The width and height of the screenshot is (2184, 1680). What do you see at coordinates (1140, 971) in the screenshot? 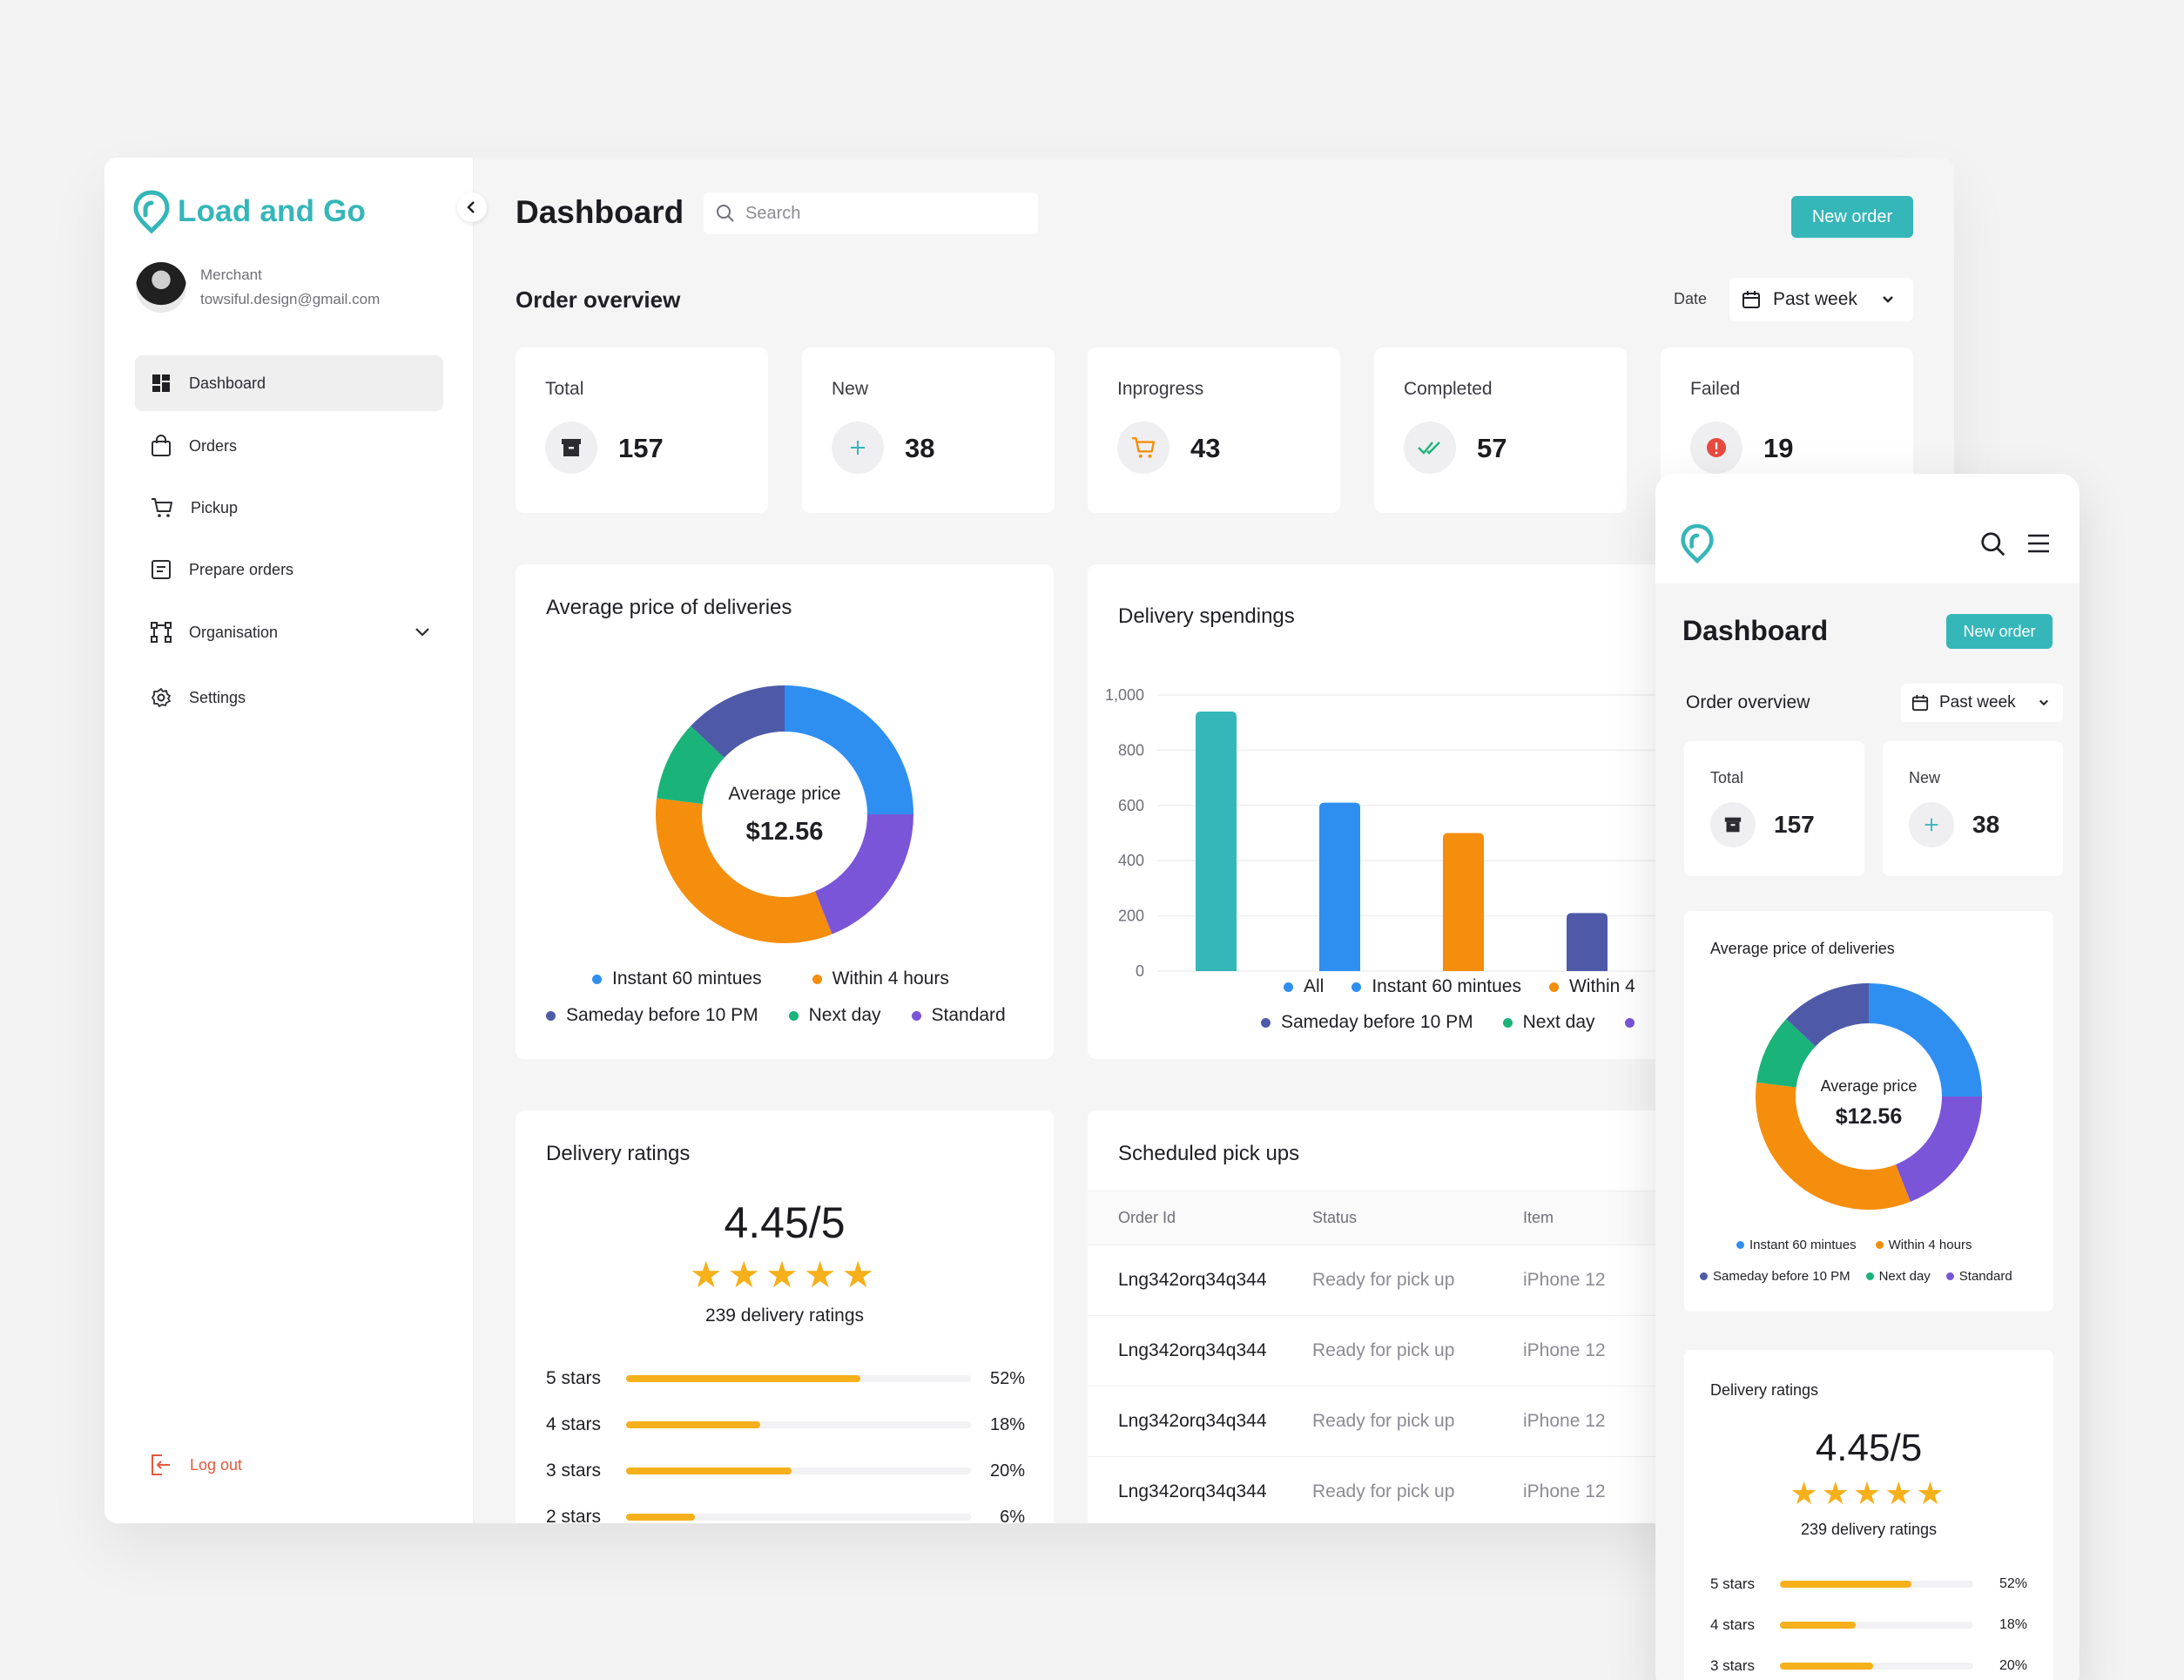
I see `y-tick-label: 0` at bounding box center [1140, 971].